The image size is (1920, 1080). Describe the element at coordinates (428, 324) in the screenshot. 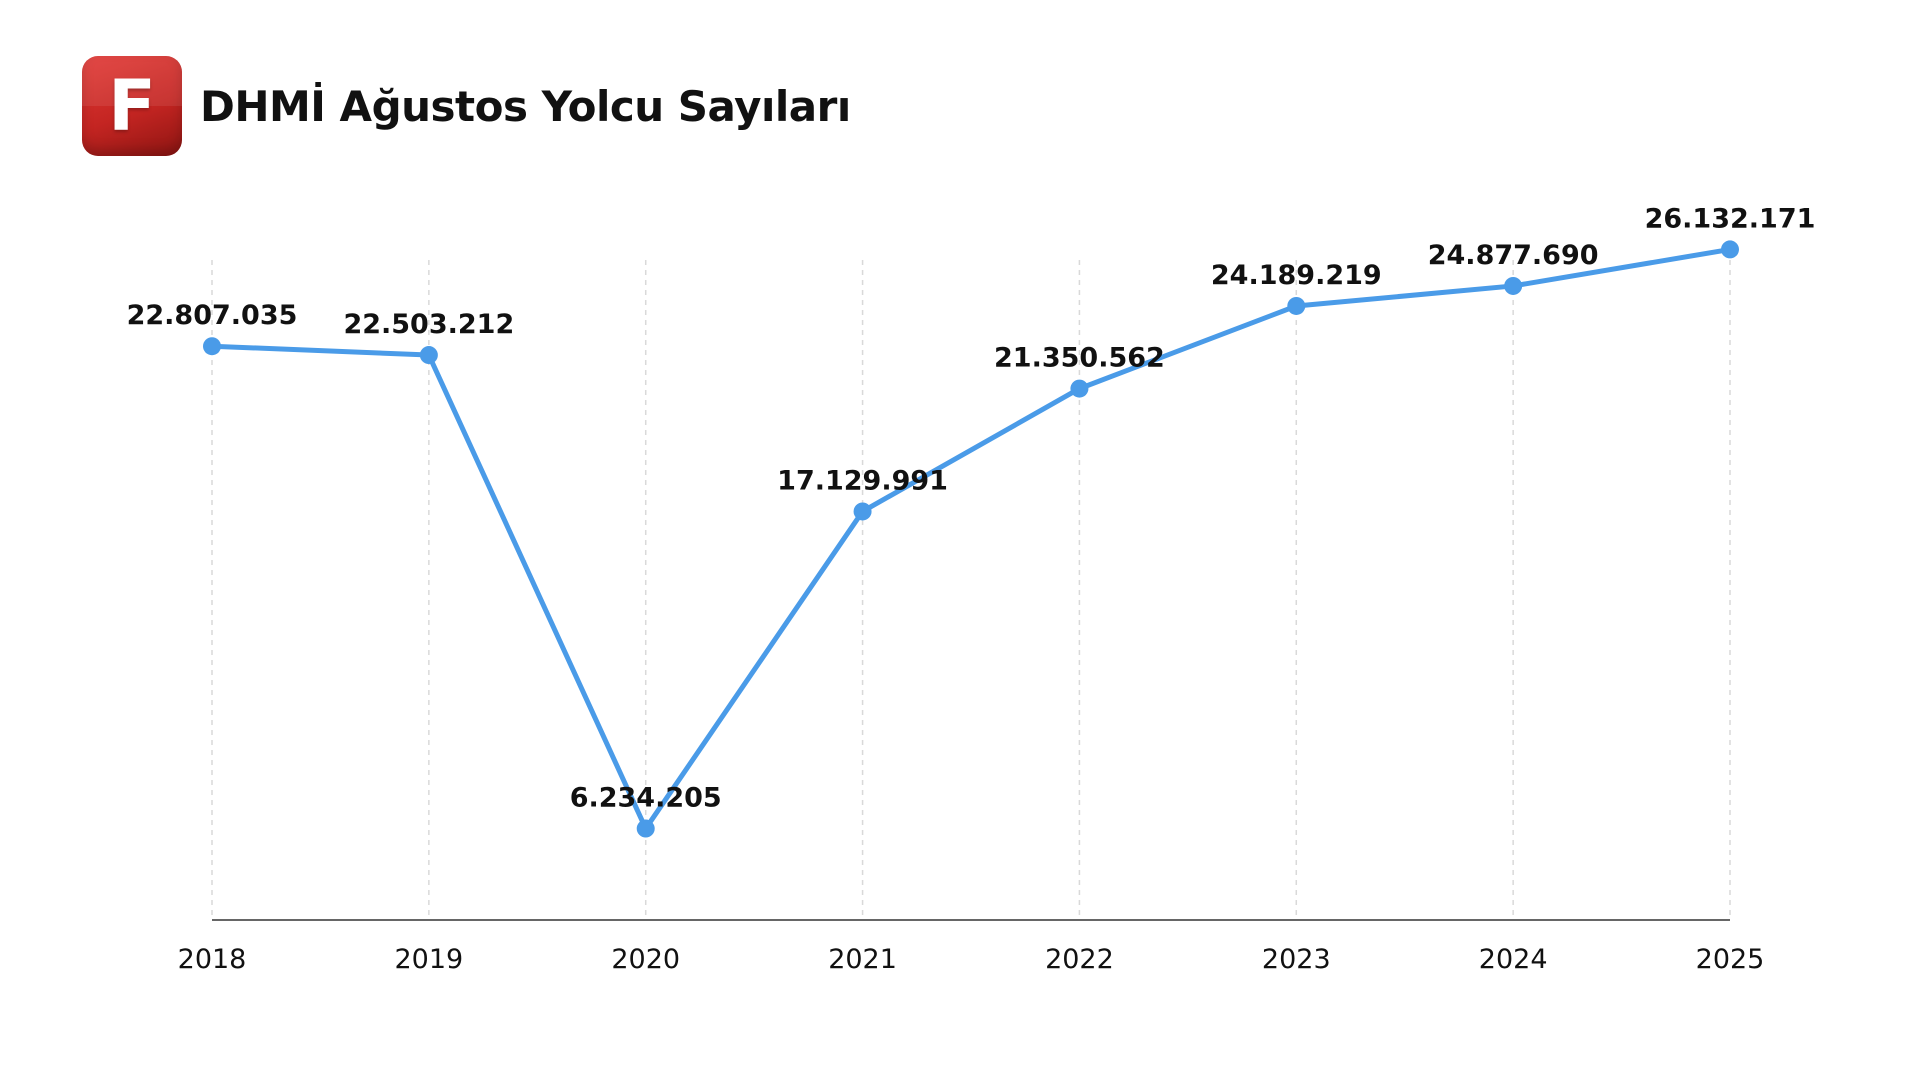

I see `data-label-2019: 22.503.212` at that location.